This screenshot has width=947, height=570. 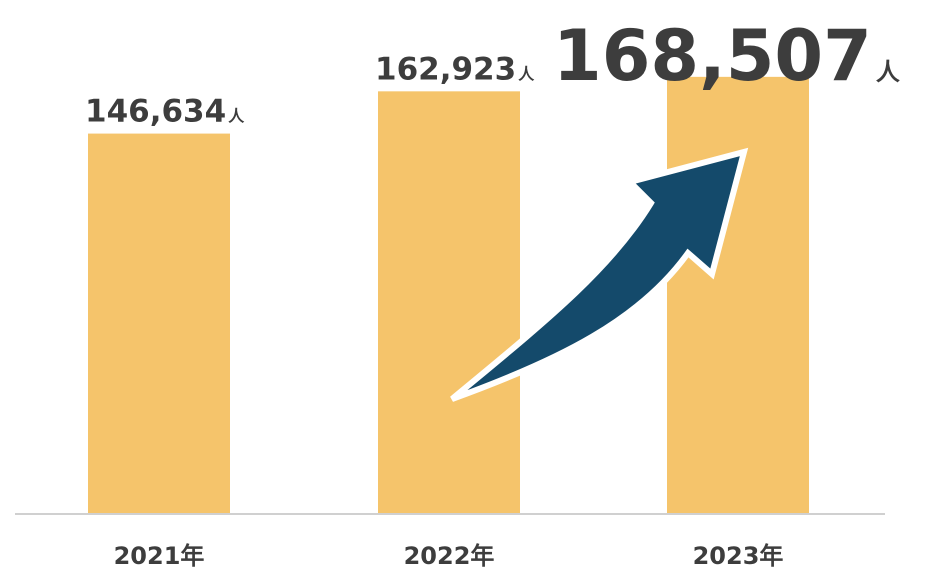 I want to click on value-label-1: 146,634 人, so click(x=165, y=112).